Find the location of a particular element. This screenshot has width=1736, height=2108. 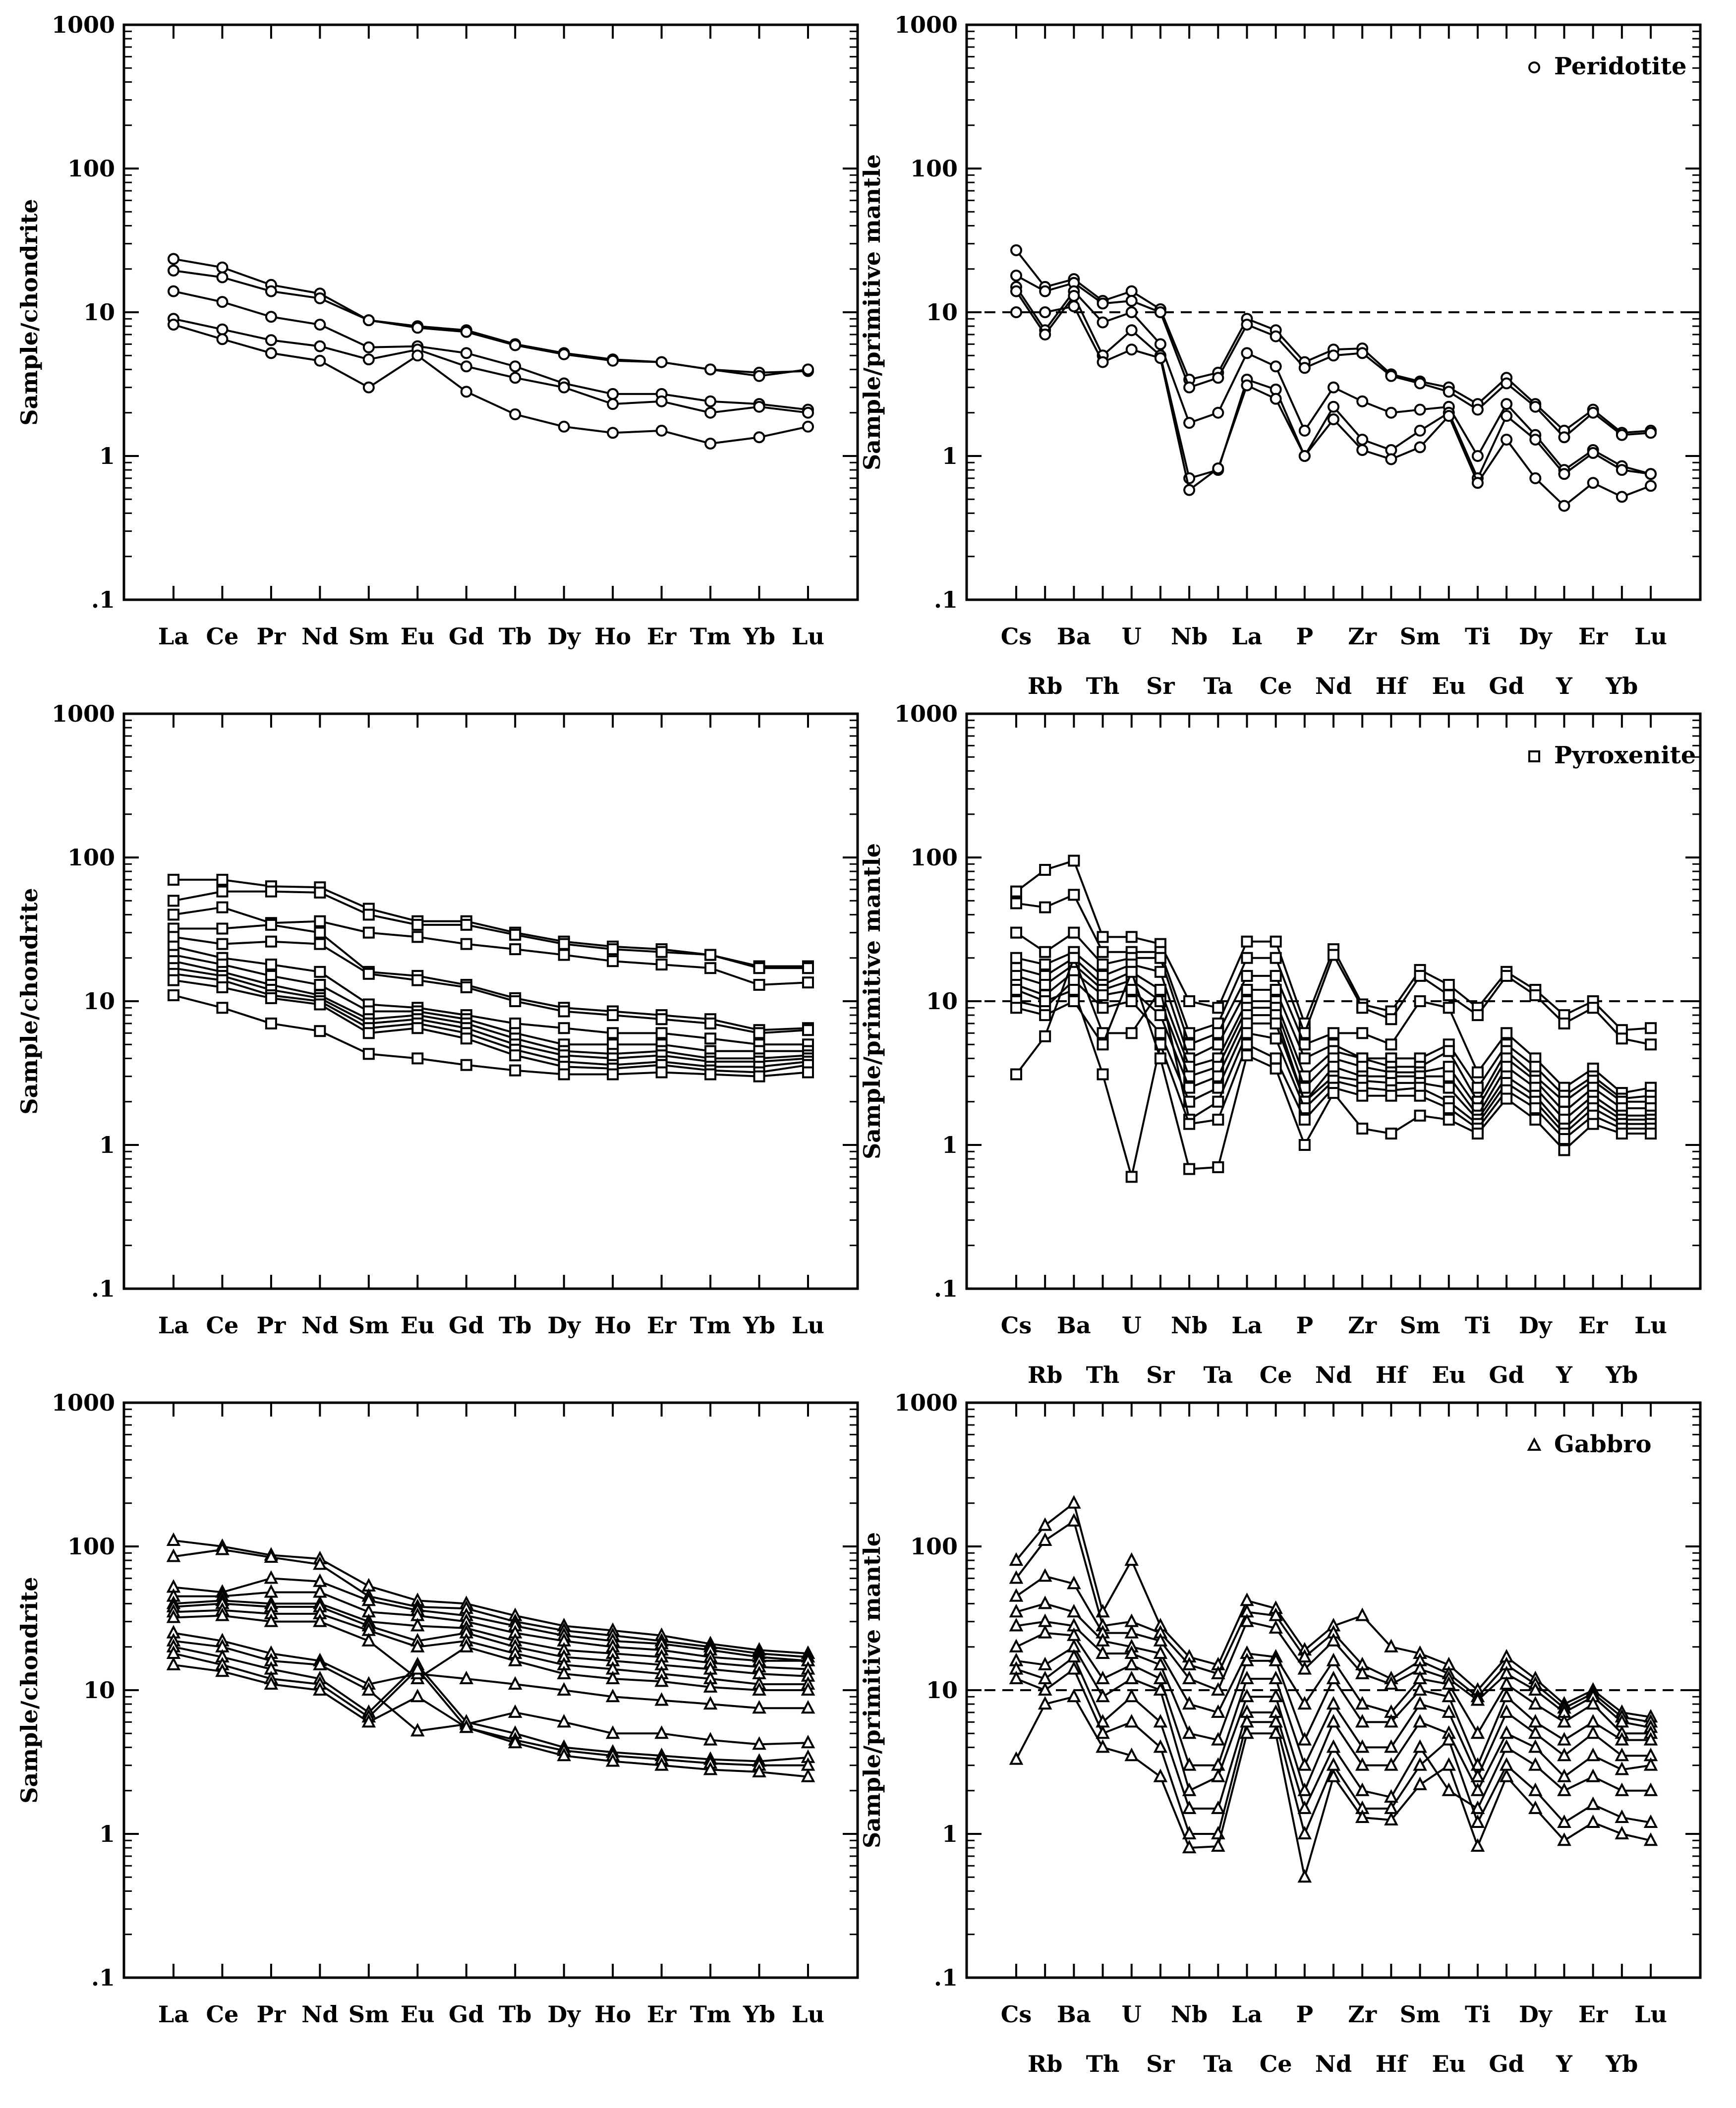

legend: Peridotite is located at coordinates (1607, 66).